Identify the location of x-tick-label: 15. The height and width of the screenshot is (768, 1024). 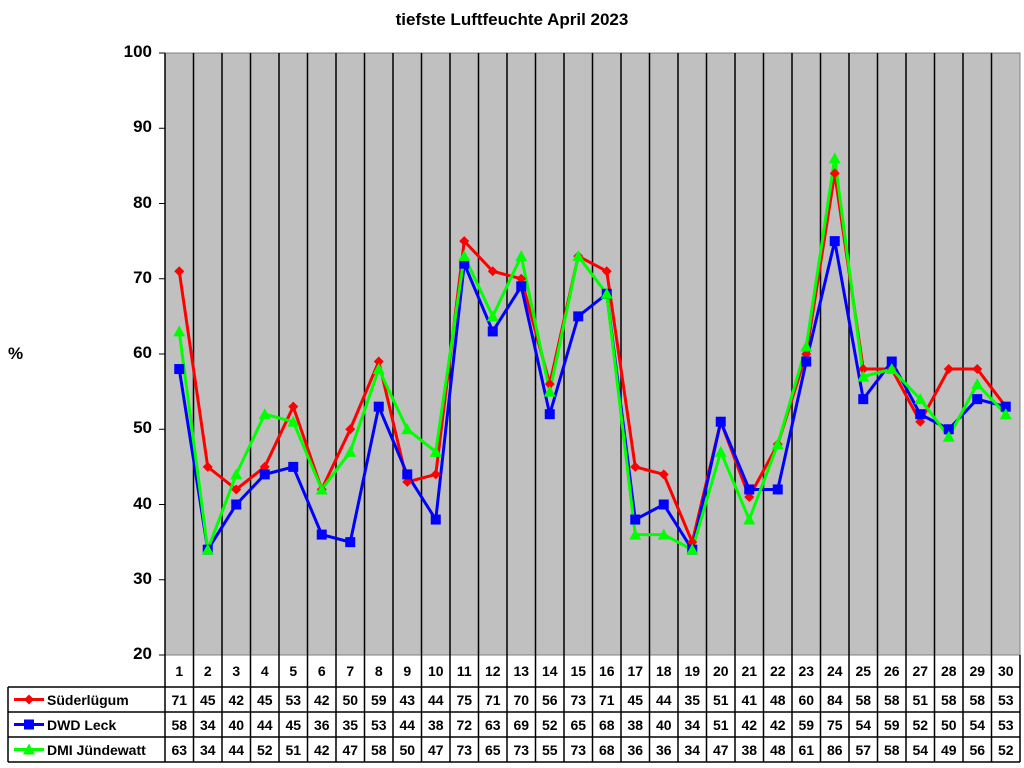
(578, 671).